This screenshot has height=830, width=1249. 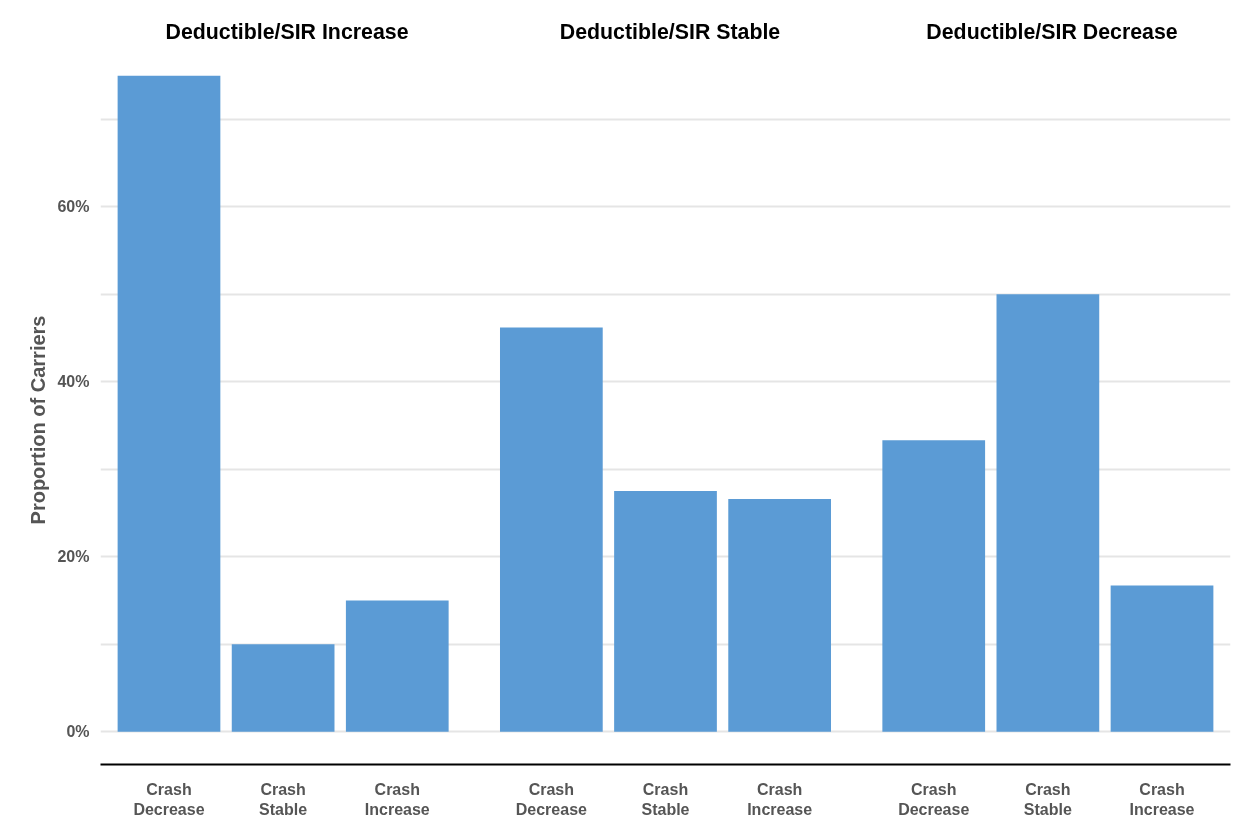 I want to click on y-tick-label: 0%, so click(x=78, y=732).